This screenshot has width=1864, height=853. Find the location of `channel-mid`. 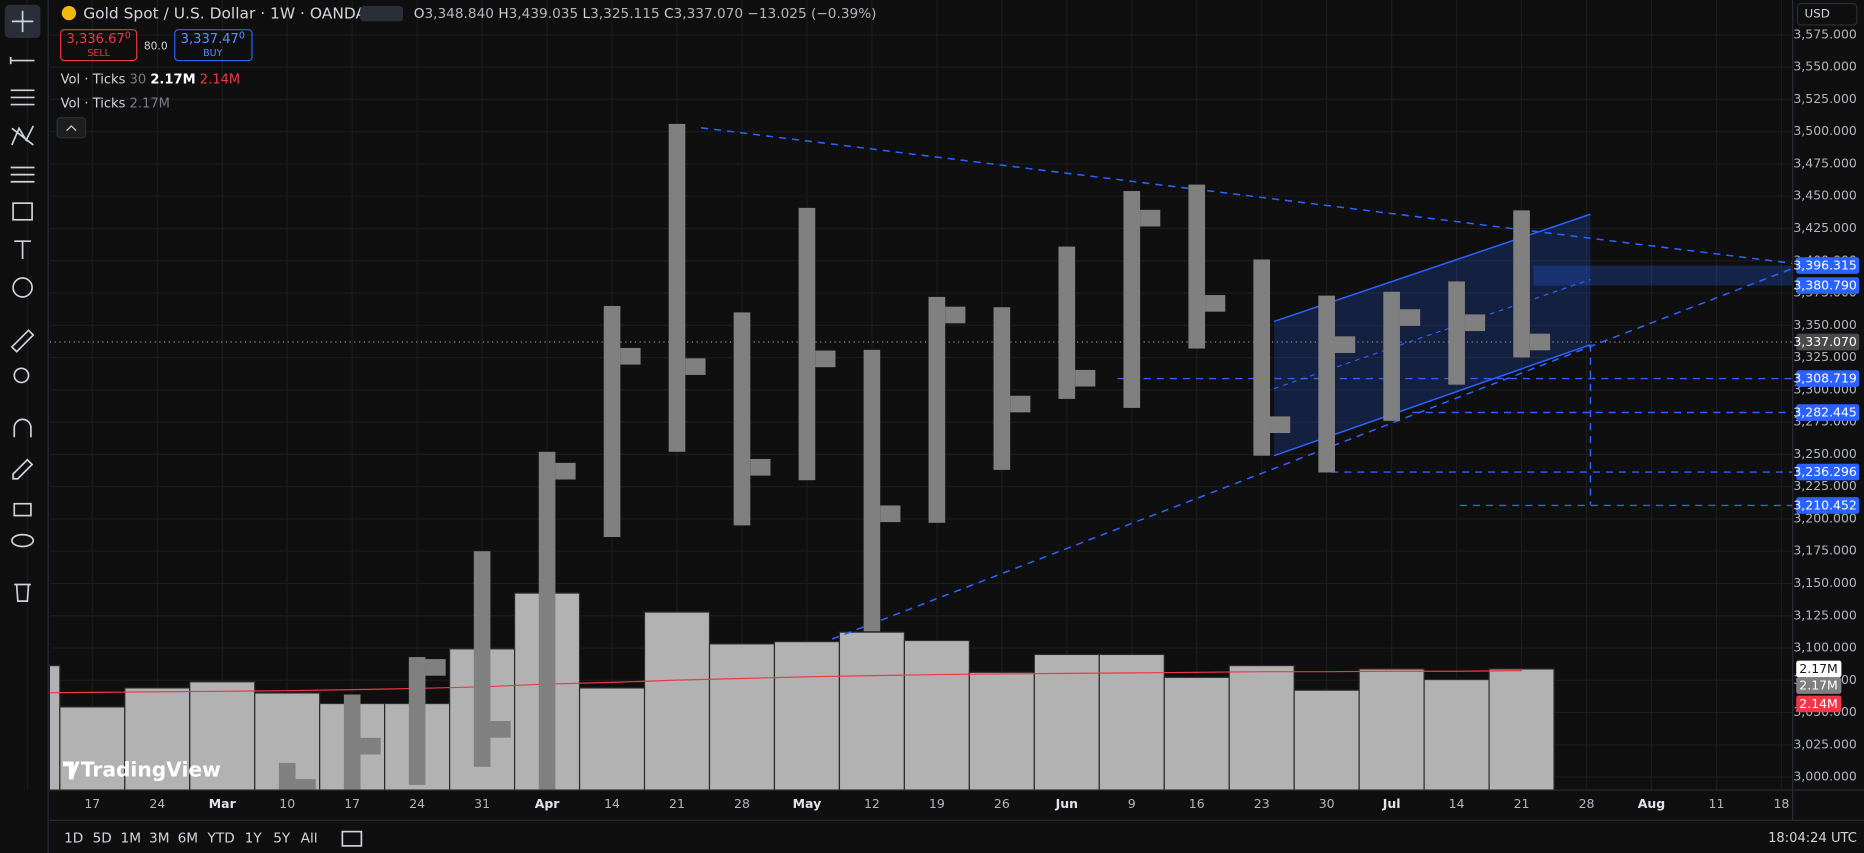

channel-mid is located at coordinates (1432, 334).